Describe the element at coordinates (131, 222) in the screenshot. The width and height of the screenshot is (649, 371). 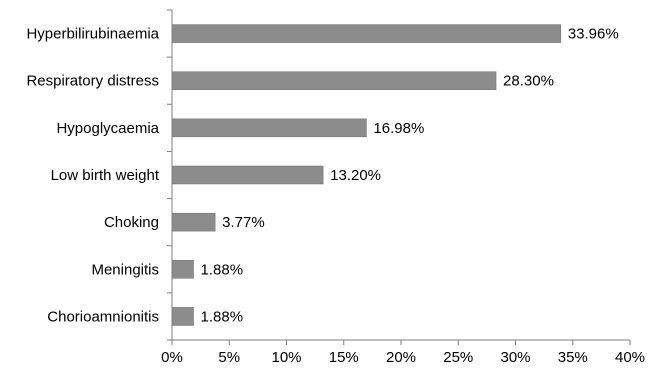
I see `category-label: Choking` at that location.